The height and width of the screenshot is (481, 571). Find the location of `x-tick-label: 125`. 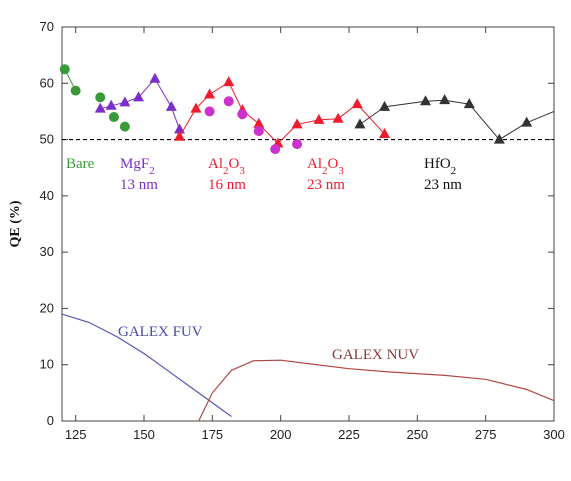

x-tick-label: 125 is located at coordinates (76, 434).